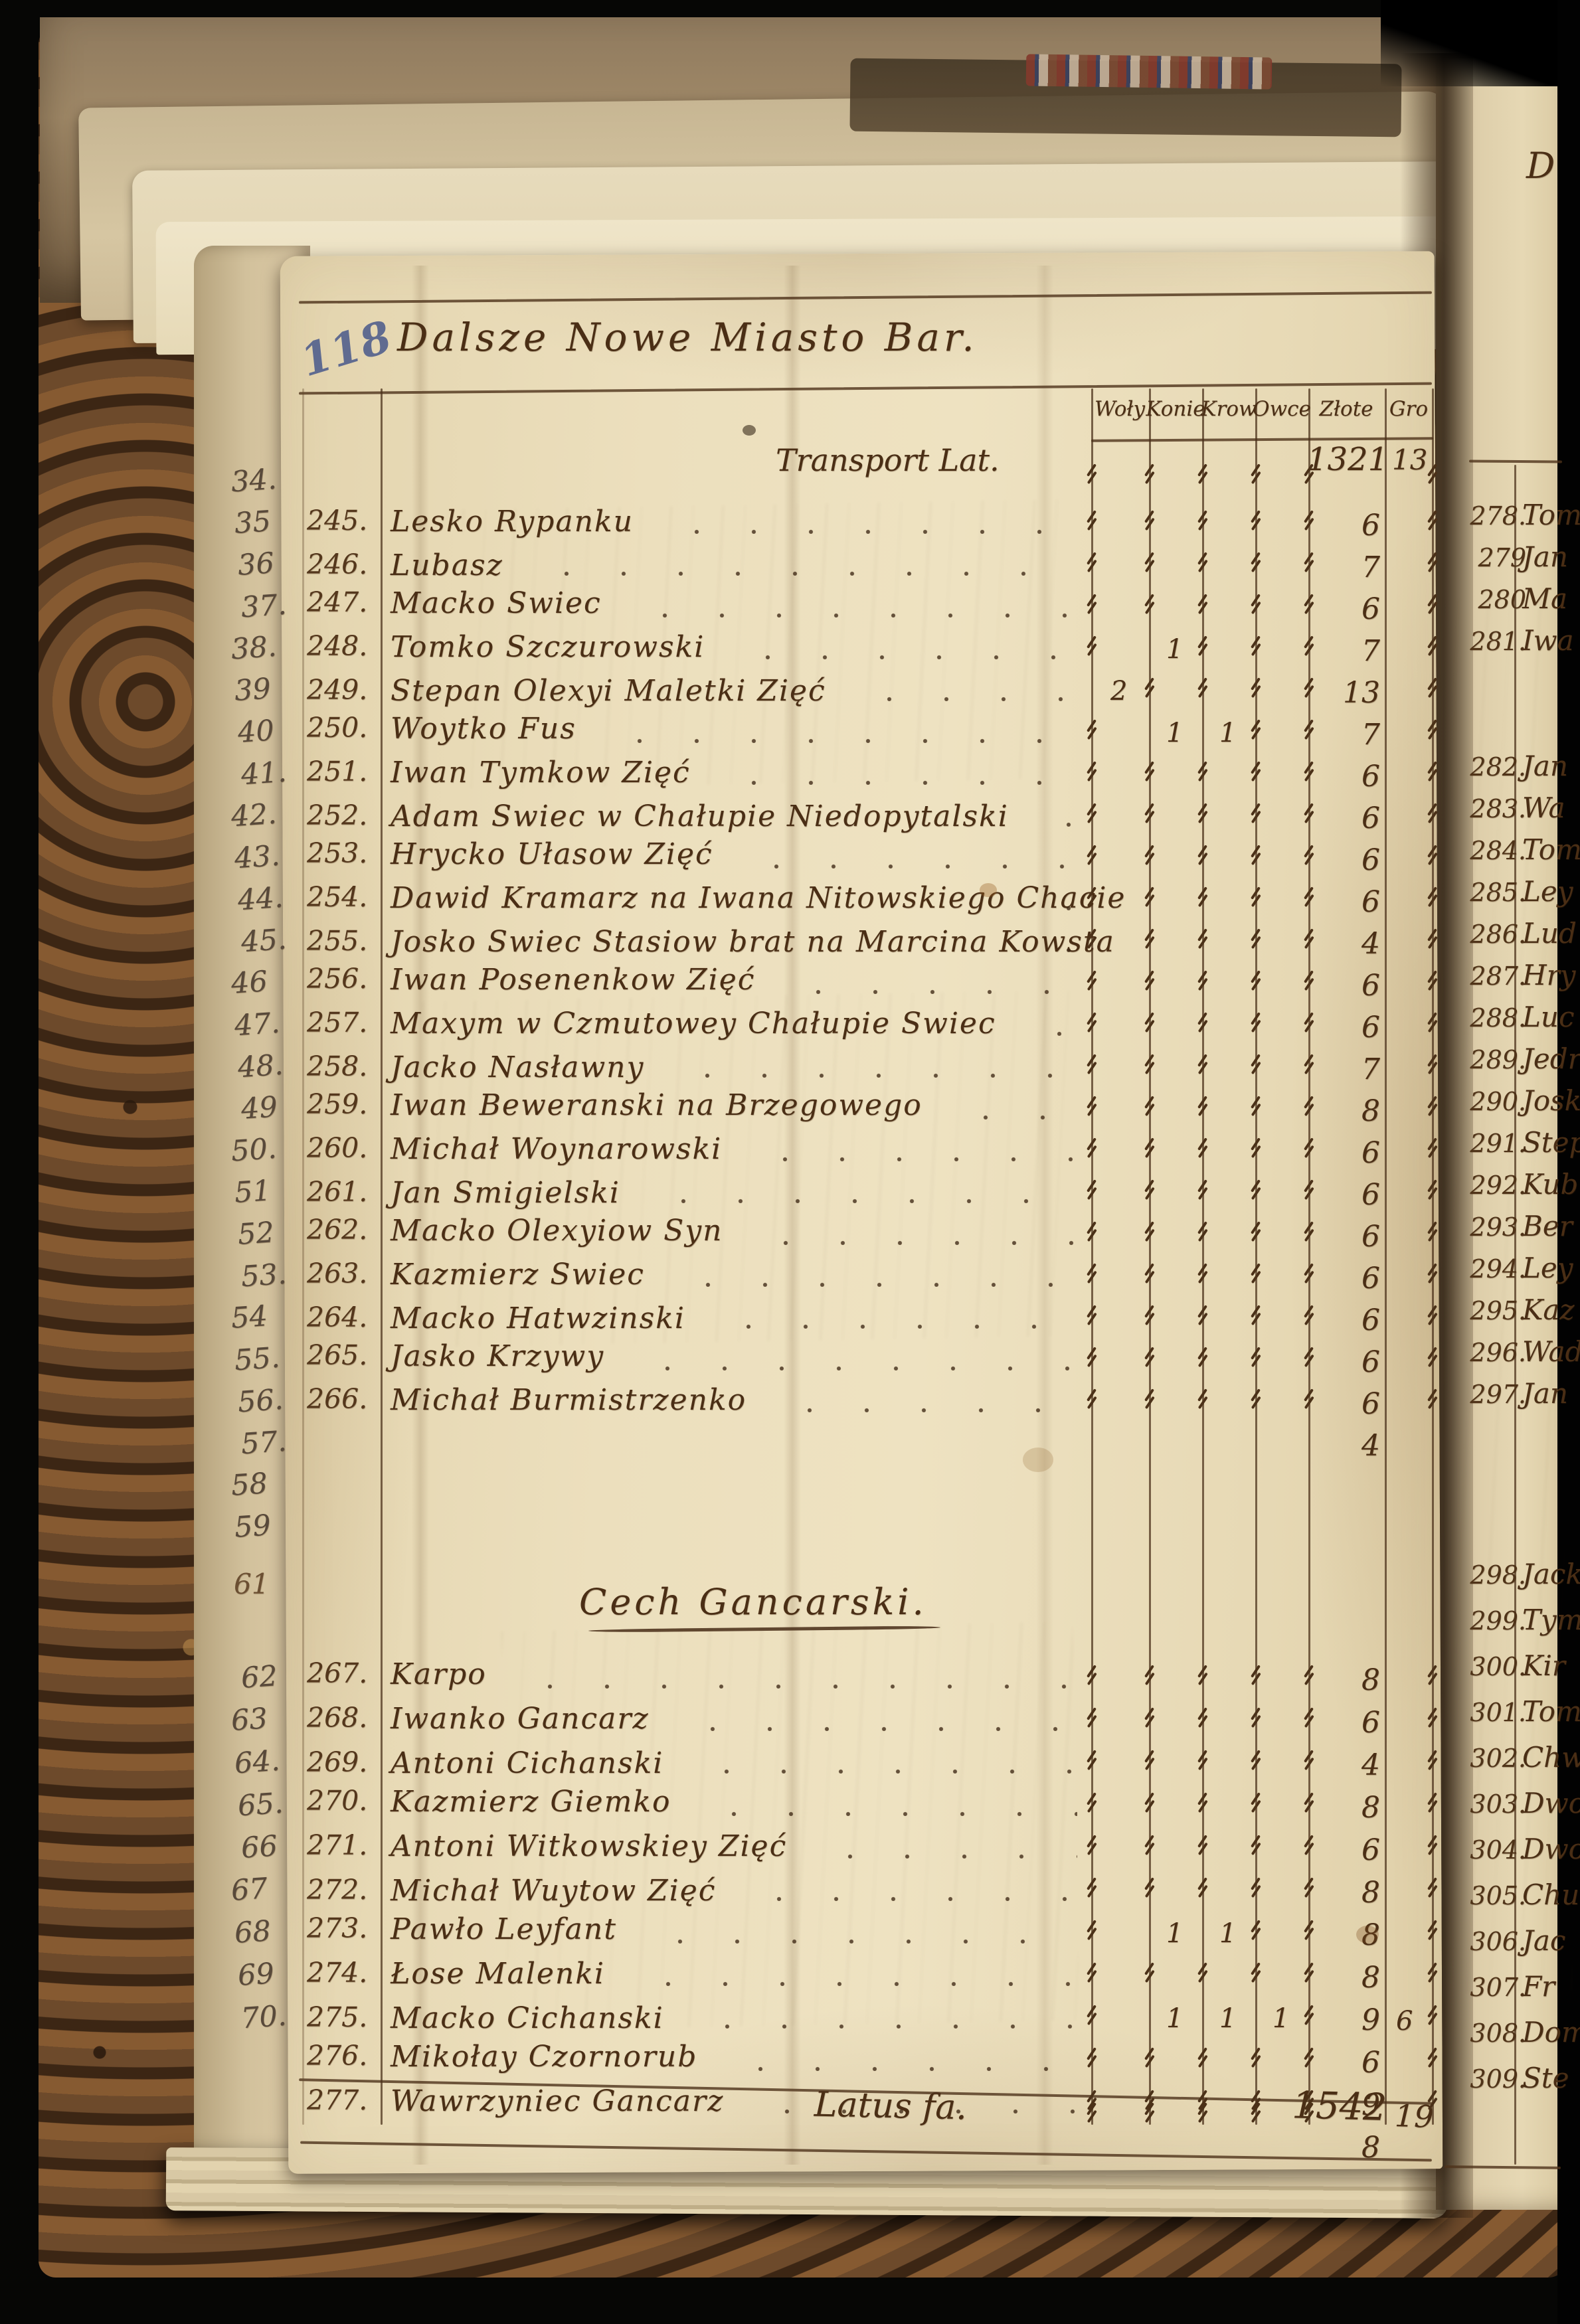 The height and width of the screenshot is (2324, 1580). What do you see at coordinates (1551, 1142) in the screenshot?
I see `facing-entry-name-fragment: Step` at bounding box center [1551, 1142].